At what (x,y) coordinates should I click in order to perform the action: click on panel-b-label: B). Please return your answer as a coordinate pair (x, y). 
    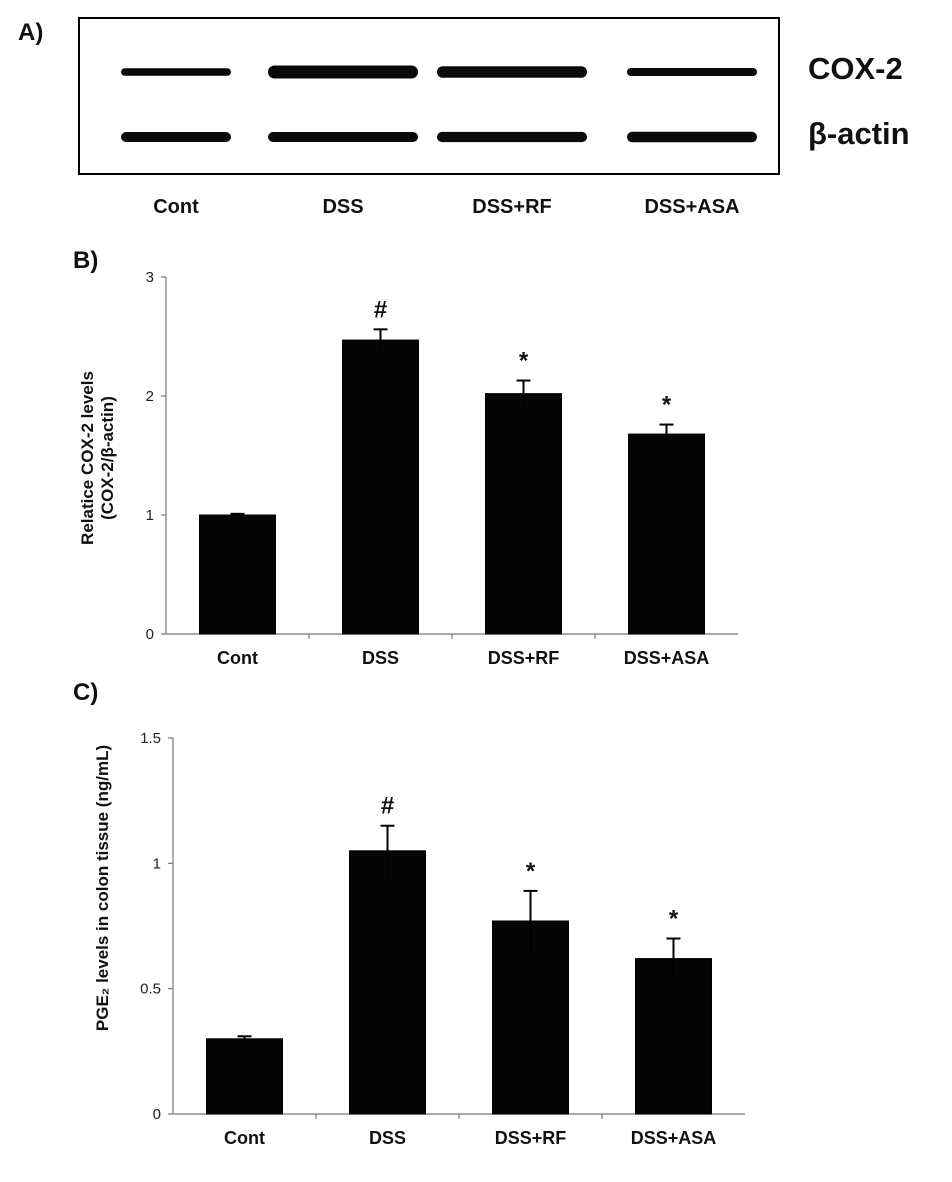
    Looking at the image, I should click on (85, 260).